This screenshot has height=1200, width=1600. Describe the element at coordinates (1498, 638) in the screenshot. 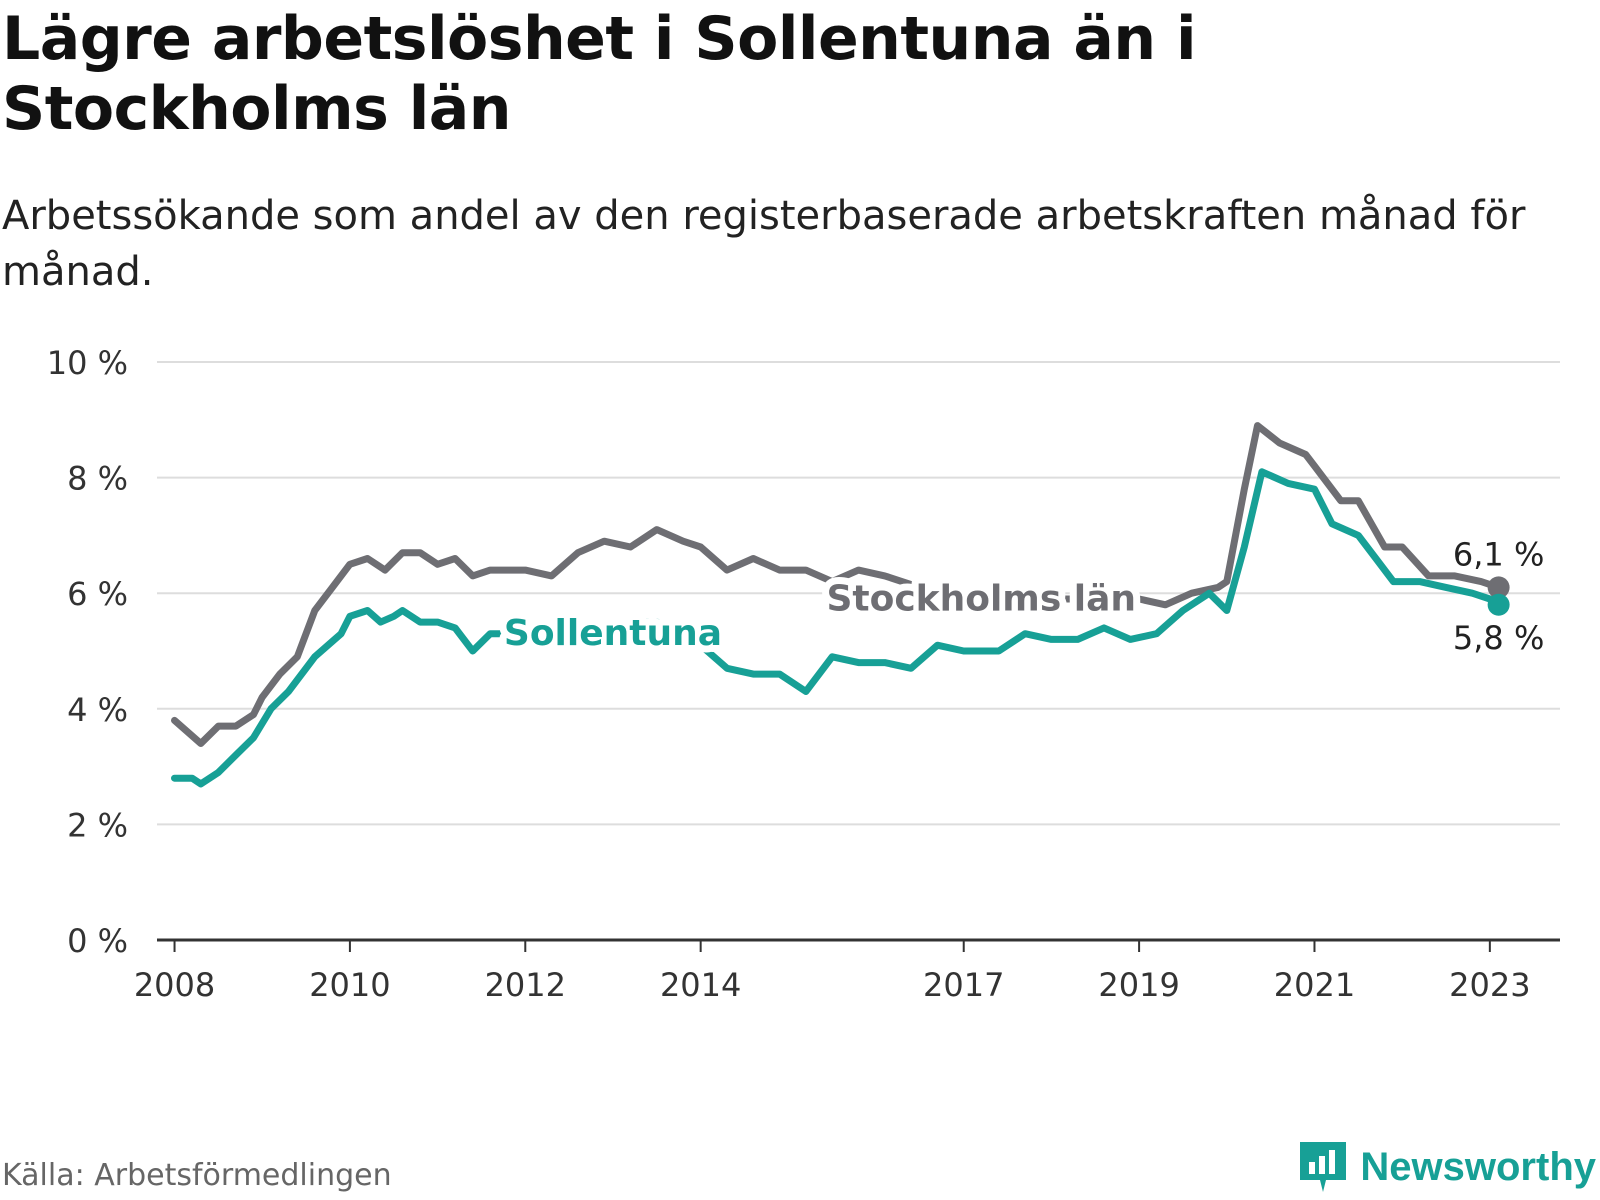

I see `end-value-label-sollentuna: 5,8 %` at that location.